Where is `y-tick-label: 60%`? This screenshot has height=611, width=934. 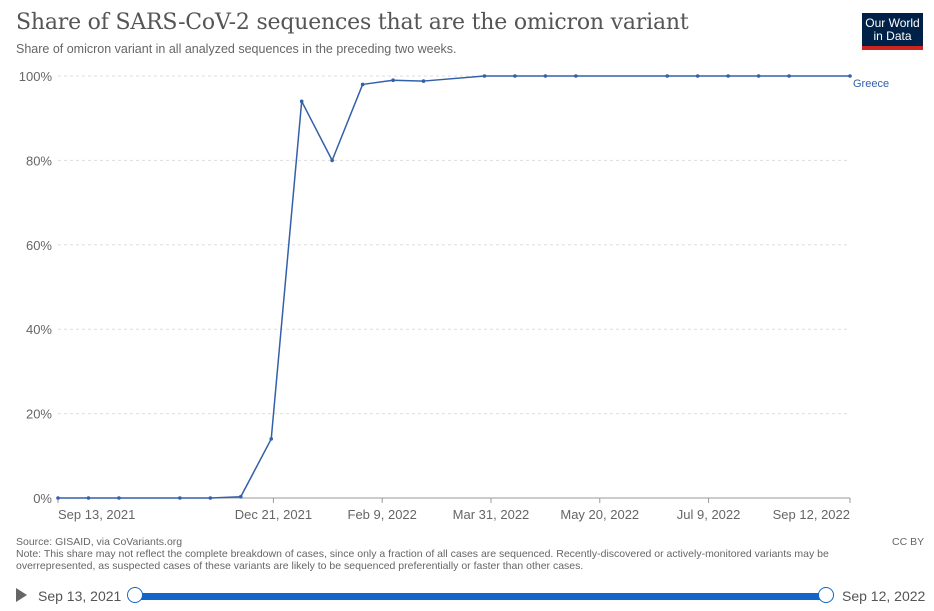
y-tick-label: 60% is located at coordinates (39, 245).